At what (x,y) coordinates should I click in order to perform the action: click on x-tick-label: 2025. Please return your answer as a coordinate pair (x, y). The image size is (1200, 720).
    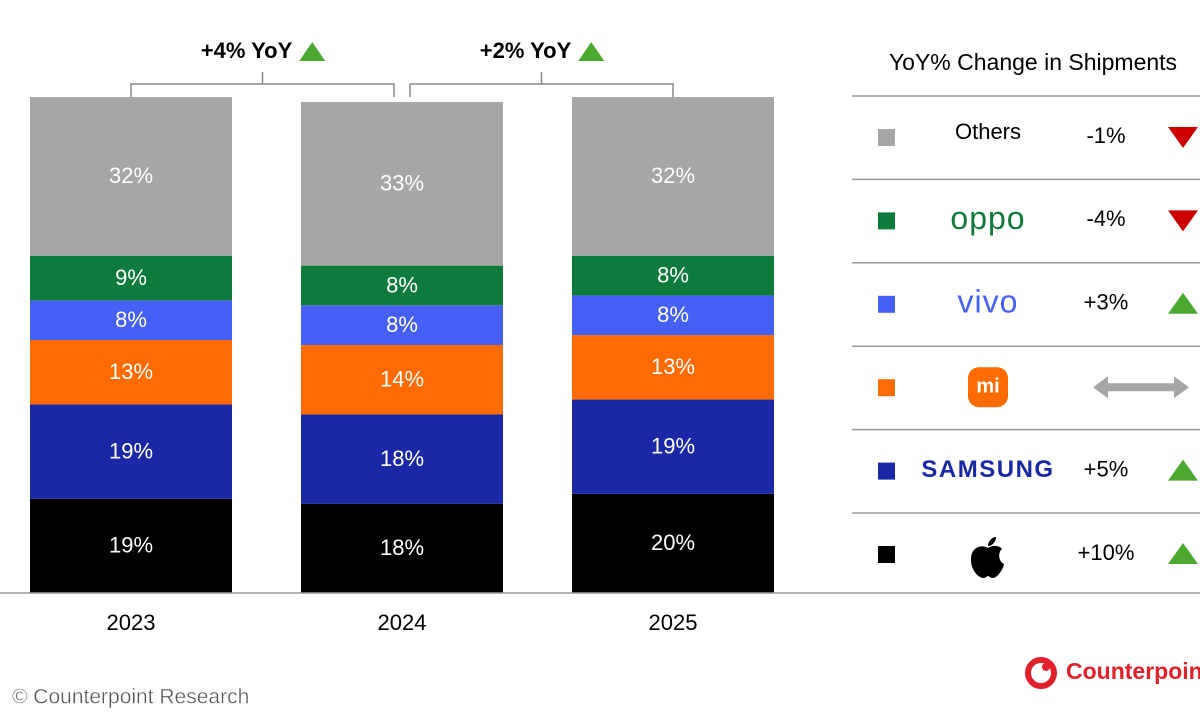
    Looking at the image, I should click on (673, 622).